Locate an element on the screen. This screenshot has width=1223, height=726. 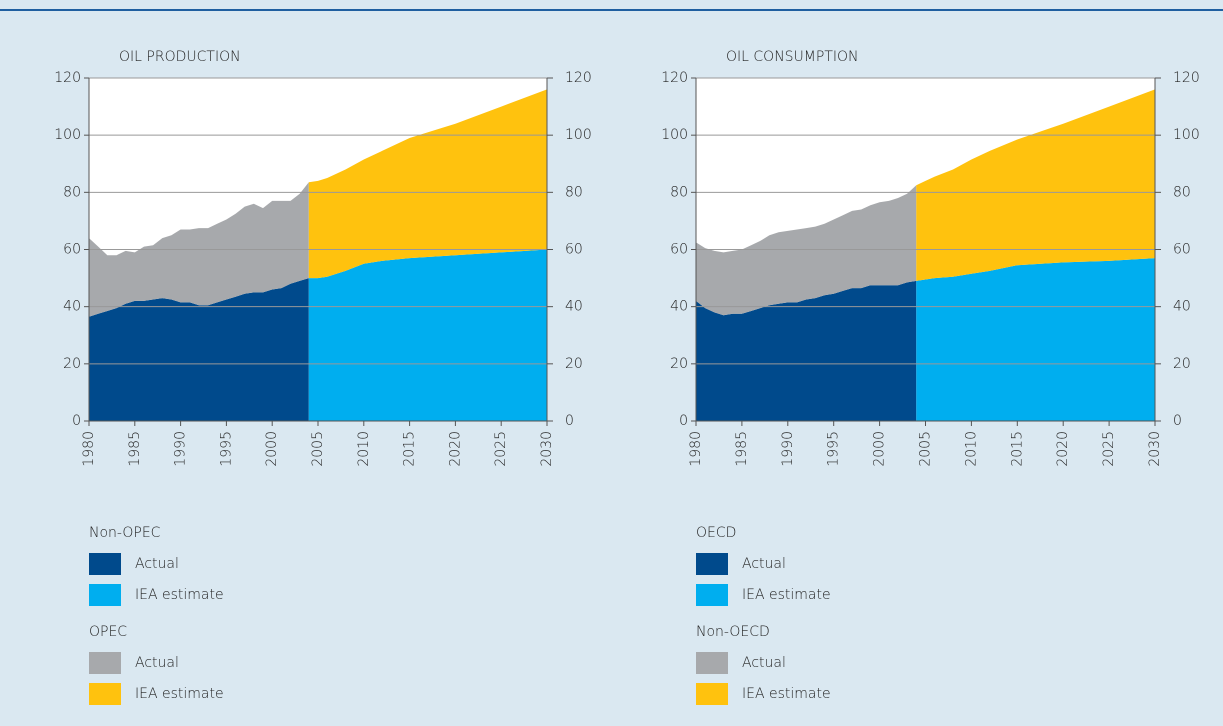
top-rule is located at coordinates (611, 10).